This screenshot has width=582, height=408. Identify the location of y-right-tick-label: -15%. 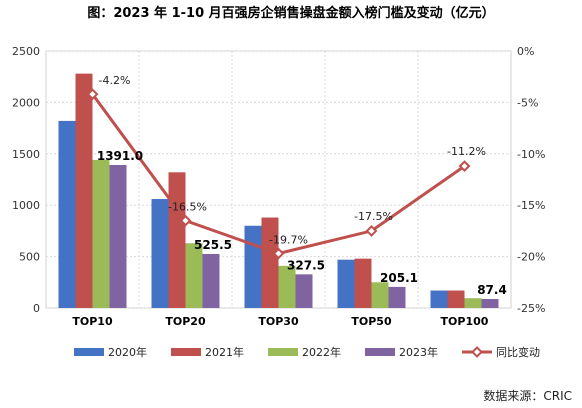
(531, 205).